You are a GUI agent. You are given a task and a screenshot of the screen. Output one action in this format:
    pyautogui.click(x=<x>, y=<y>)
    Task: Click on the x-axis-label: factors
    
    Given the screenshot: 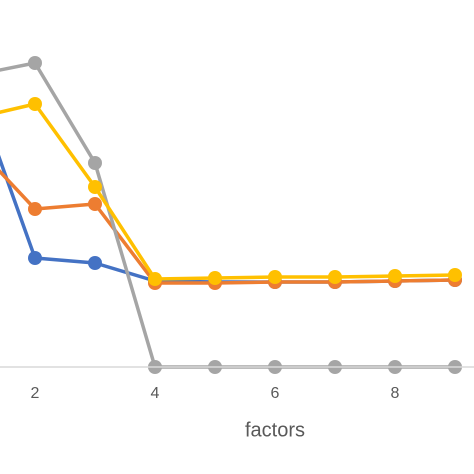 What is the action you would take?
    pyautogui.click(x=275, y=430)
    